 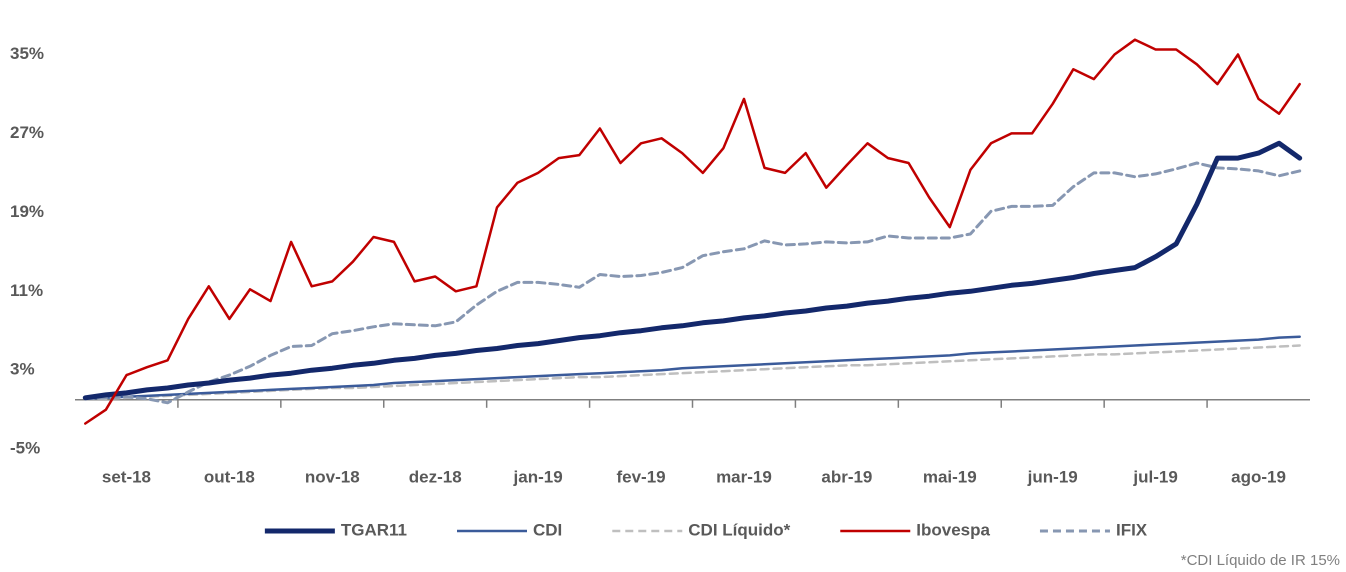 What do you see at coordinates (126, 476) in the screenshot?
I see `x-tick-label: set-18` at bounding box center [126, 476].